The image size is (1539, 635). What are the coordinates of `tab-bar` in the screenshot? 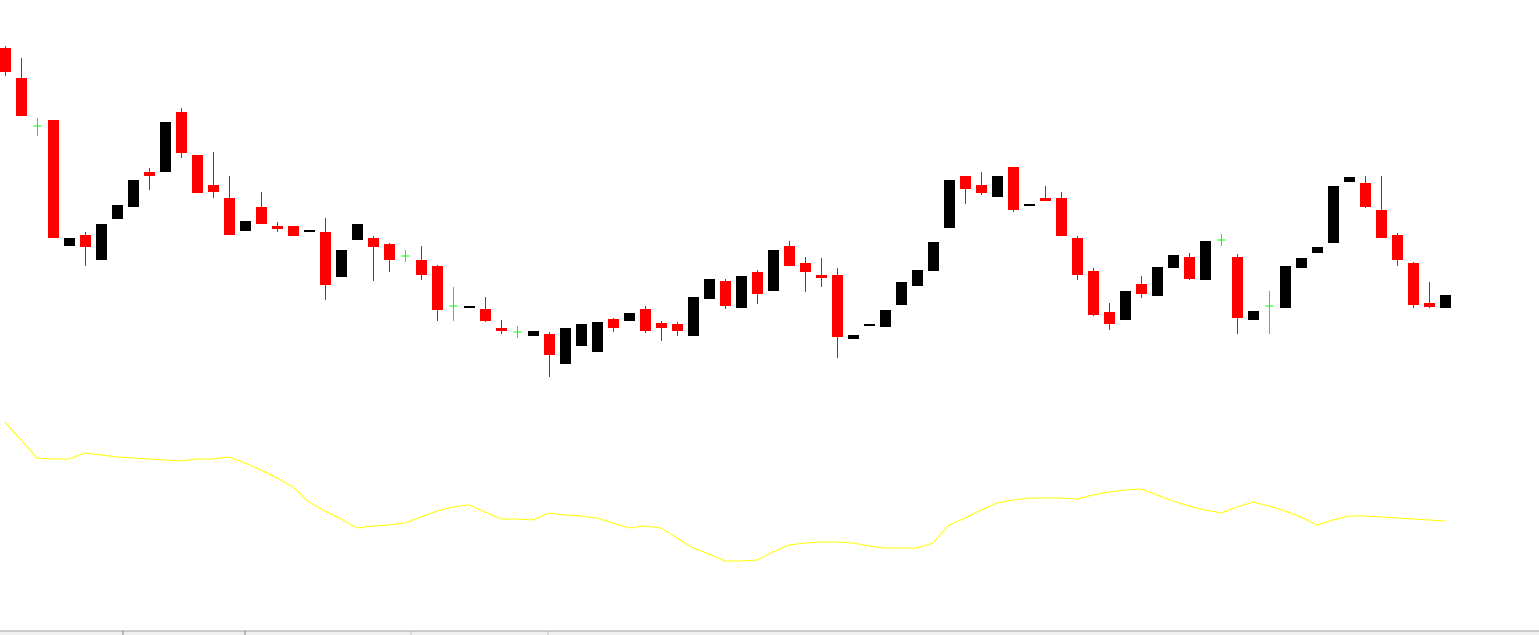 It's located at (769, 633).